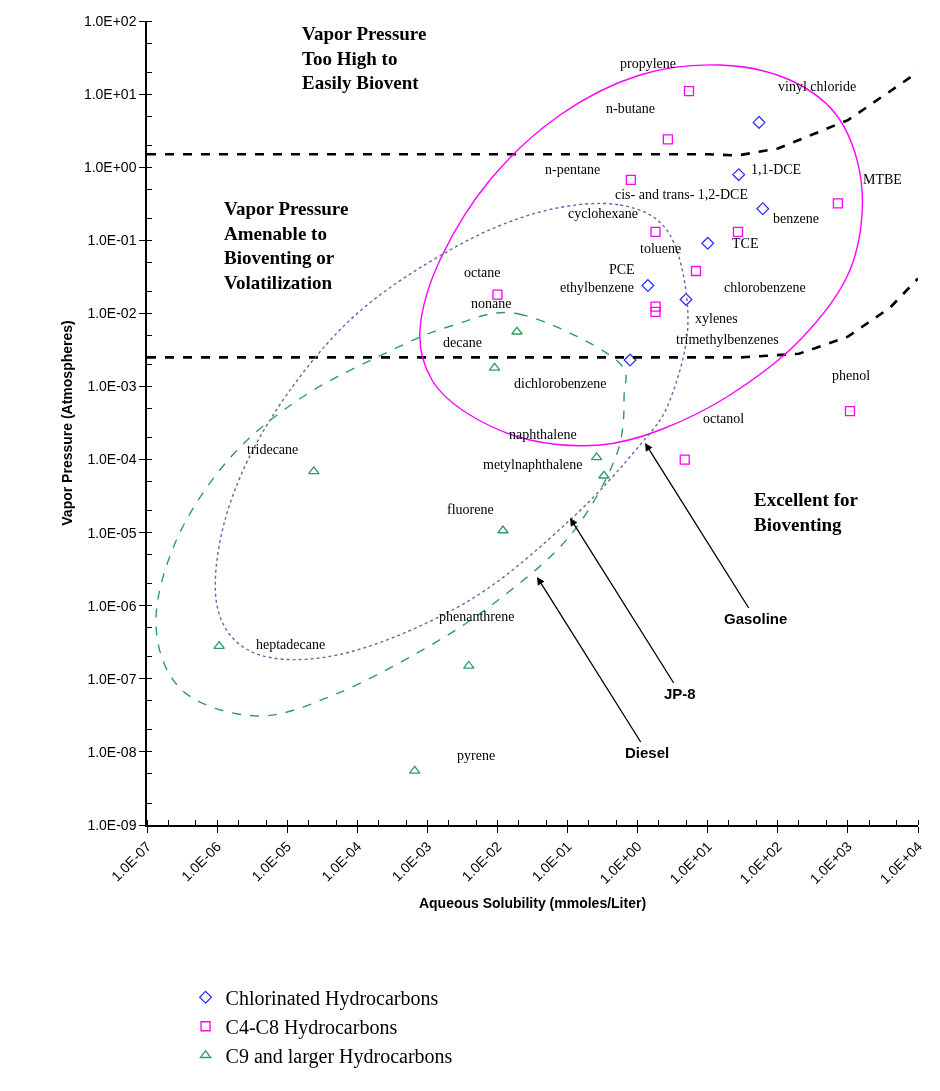  I want to click on y-tick-label: 1.0E-06, so click(112, 605).